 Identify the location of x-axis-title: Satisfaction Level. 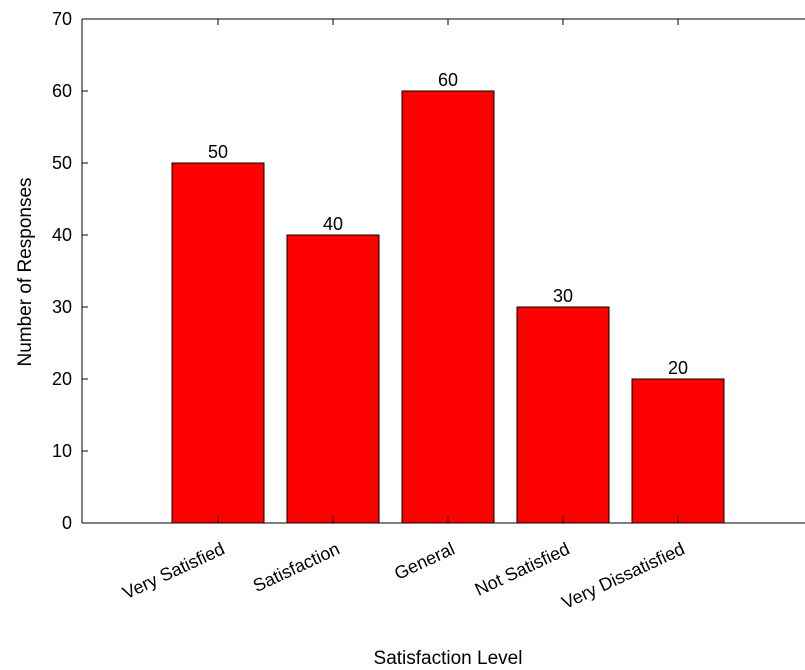
(448, 658).